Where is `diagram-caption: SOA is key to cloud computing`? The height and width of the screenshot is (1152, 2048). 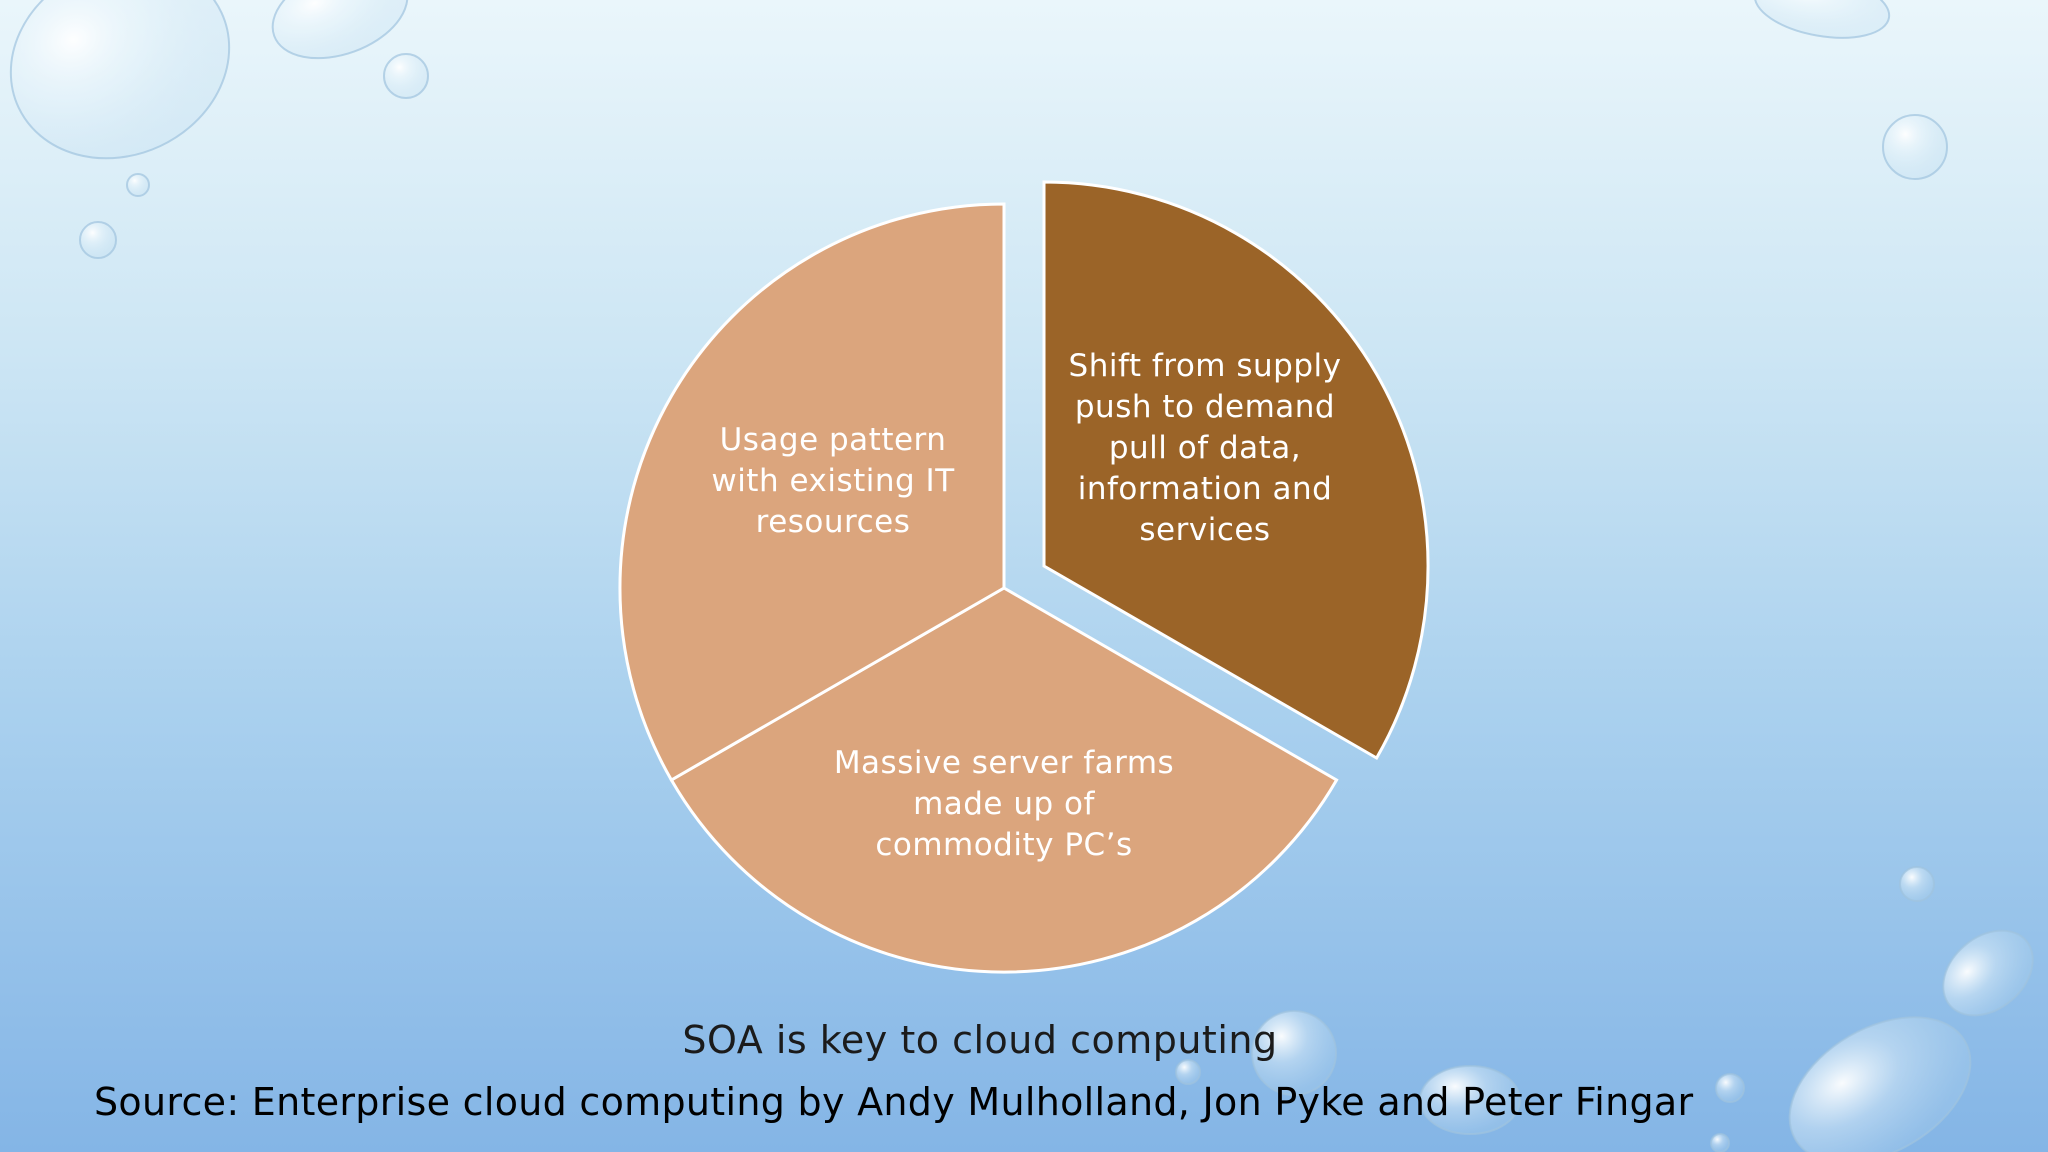
diagram-caption: SOA is key to cloud computing is located at coordinates (980, 1040).